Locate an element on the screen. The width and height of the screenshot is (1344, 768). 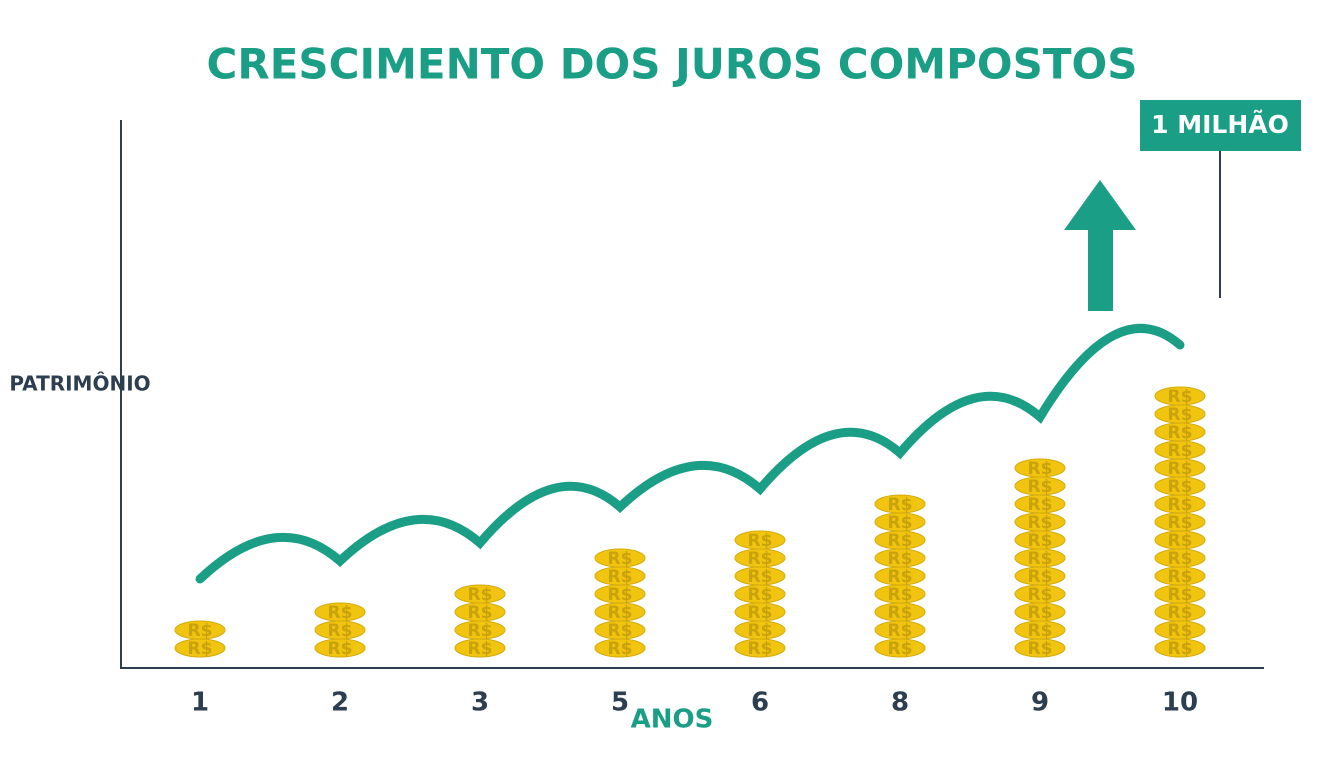
x-tick-label: 9 is located at coordinates (1040, 703).